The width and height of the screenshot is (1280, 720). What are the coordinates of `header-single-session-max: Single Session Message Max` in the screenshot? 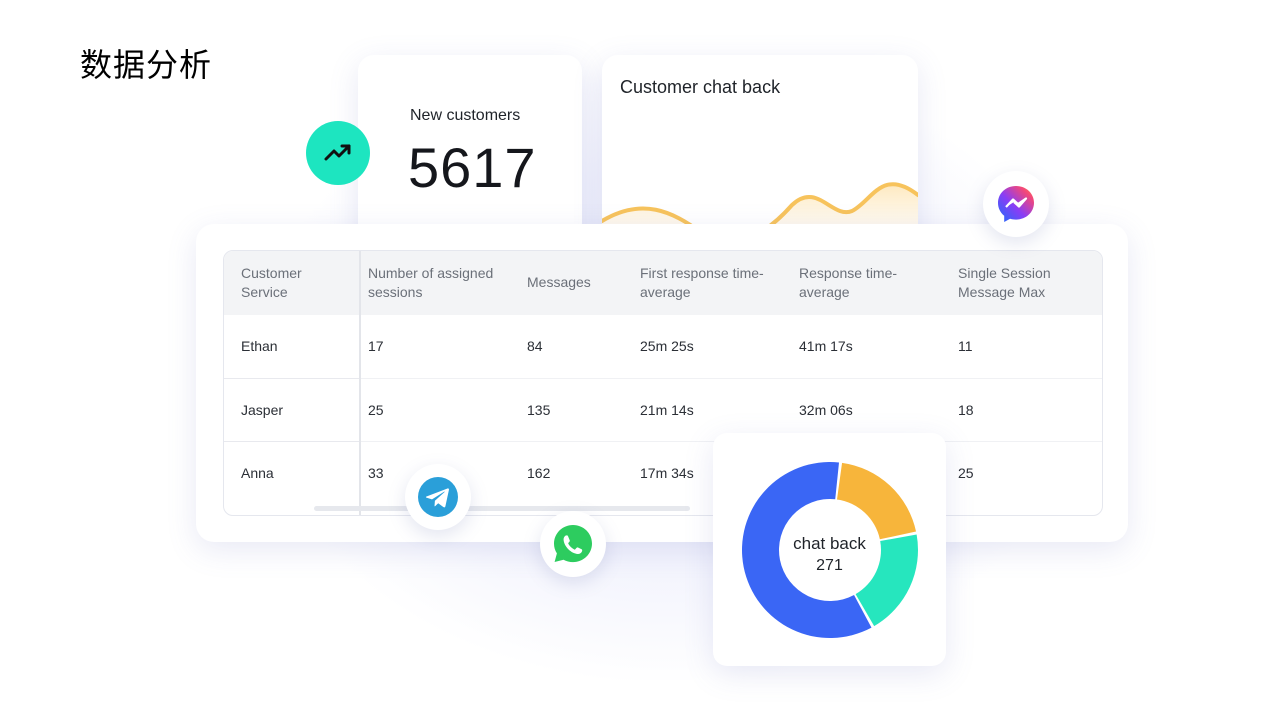 It's located at (1004, 282).